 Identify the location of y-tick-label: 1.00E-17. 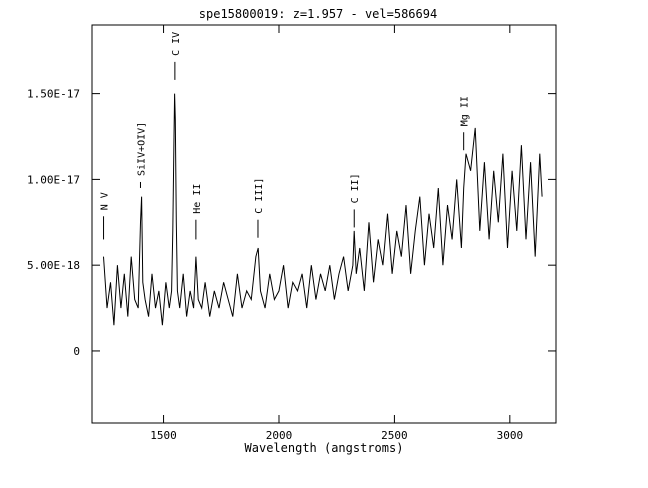
(53, 179).